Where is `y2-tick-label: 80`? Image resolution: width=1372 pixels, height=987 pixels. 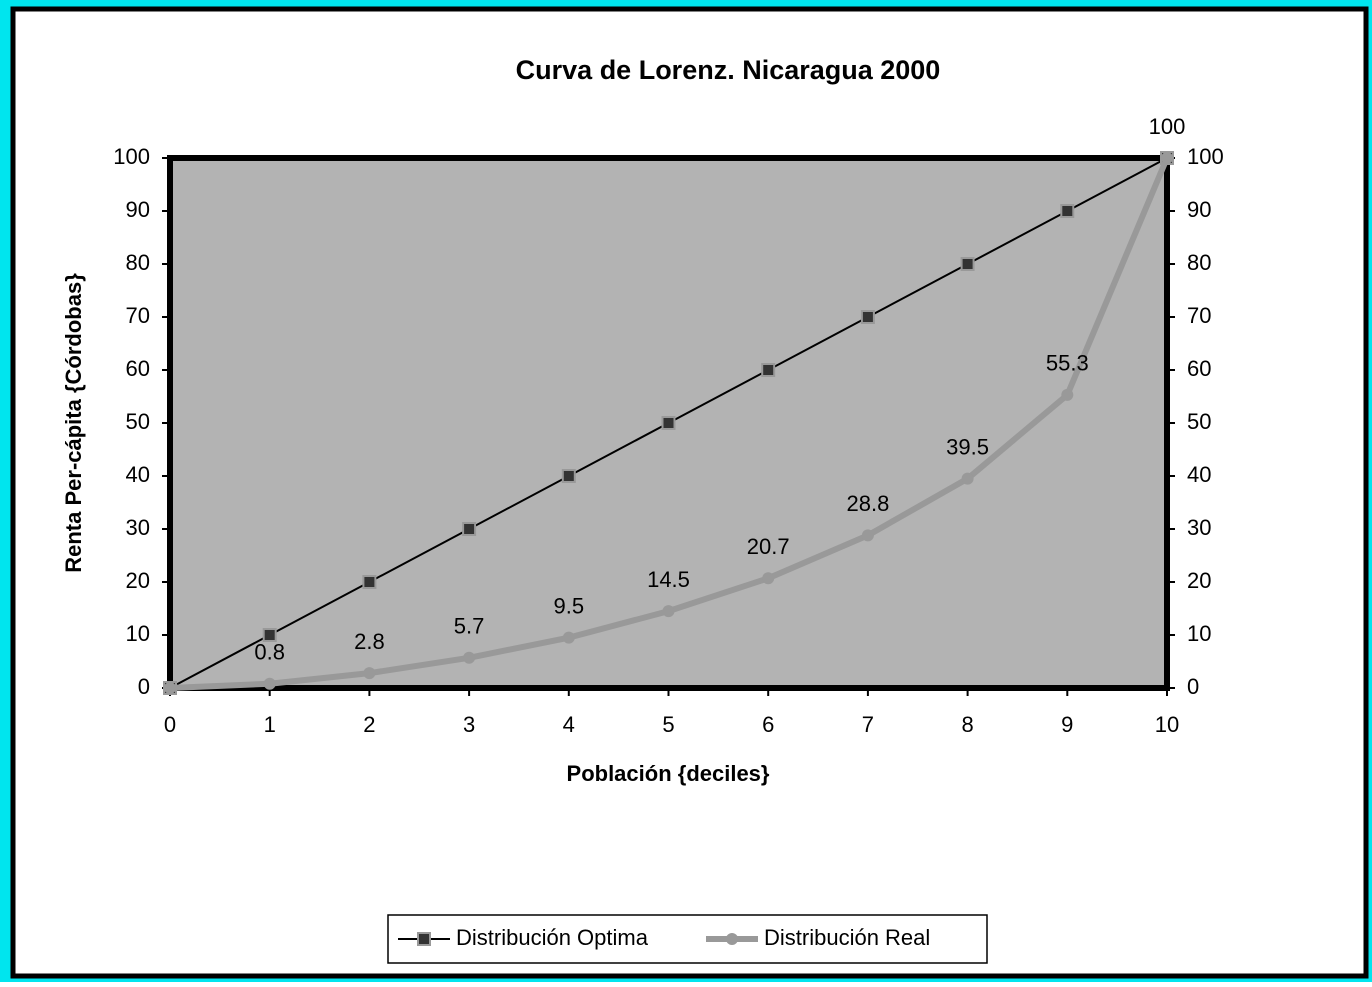
y2-tick-label: 80 is located at coordinates (1199, 262).